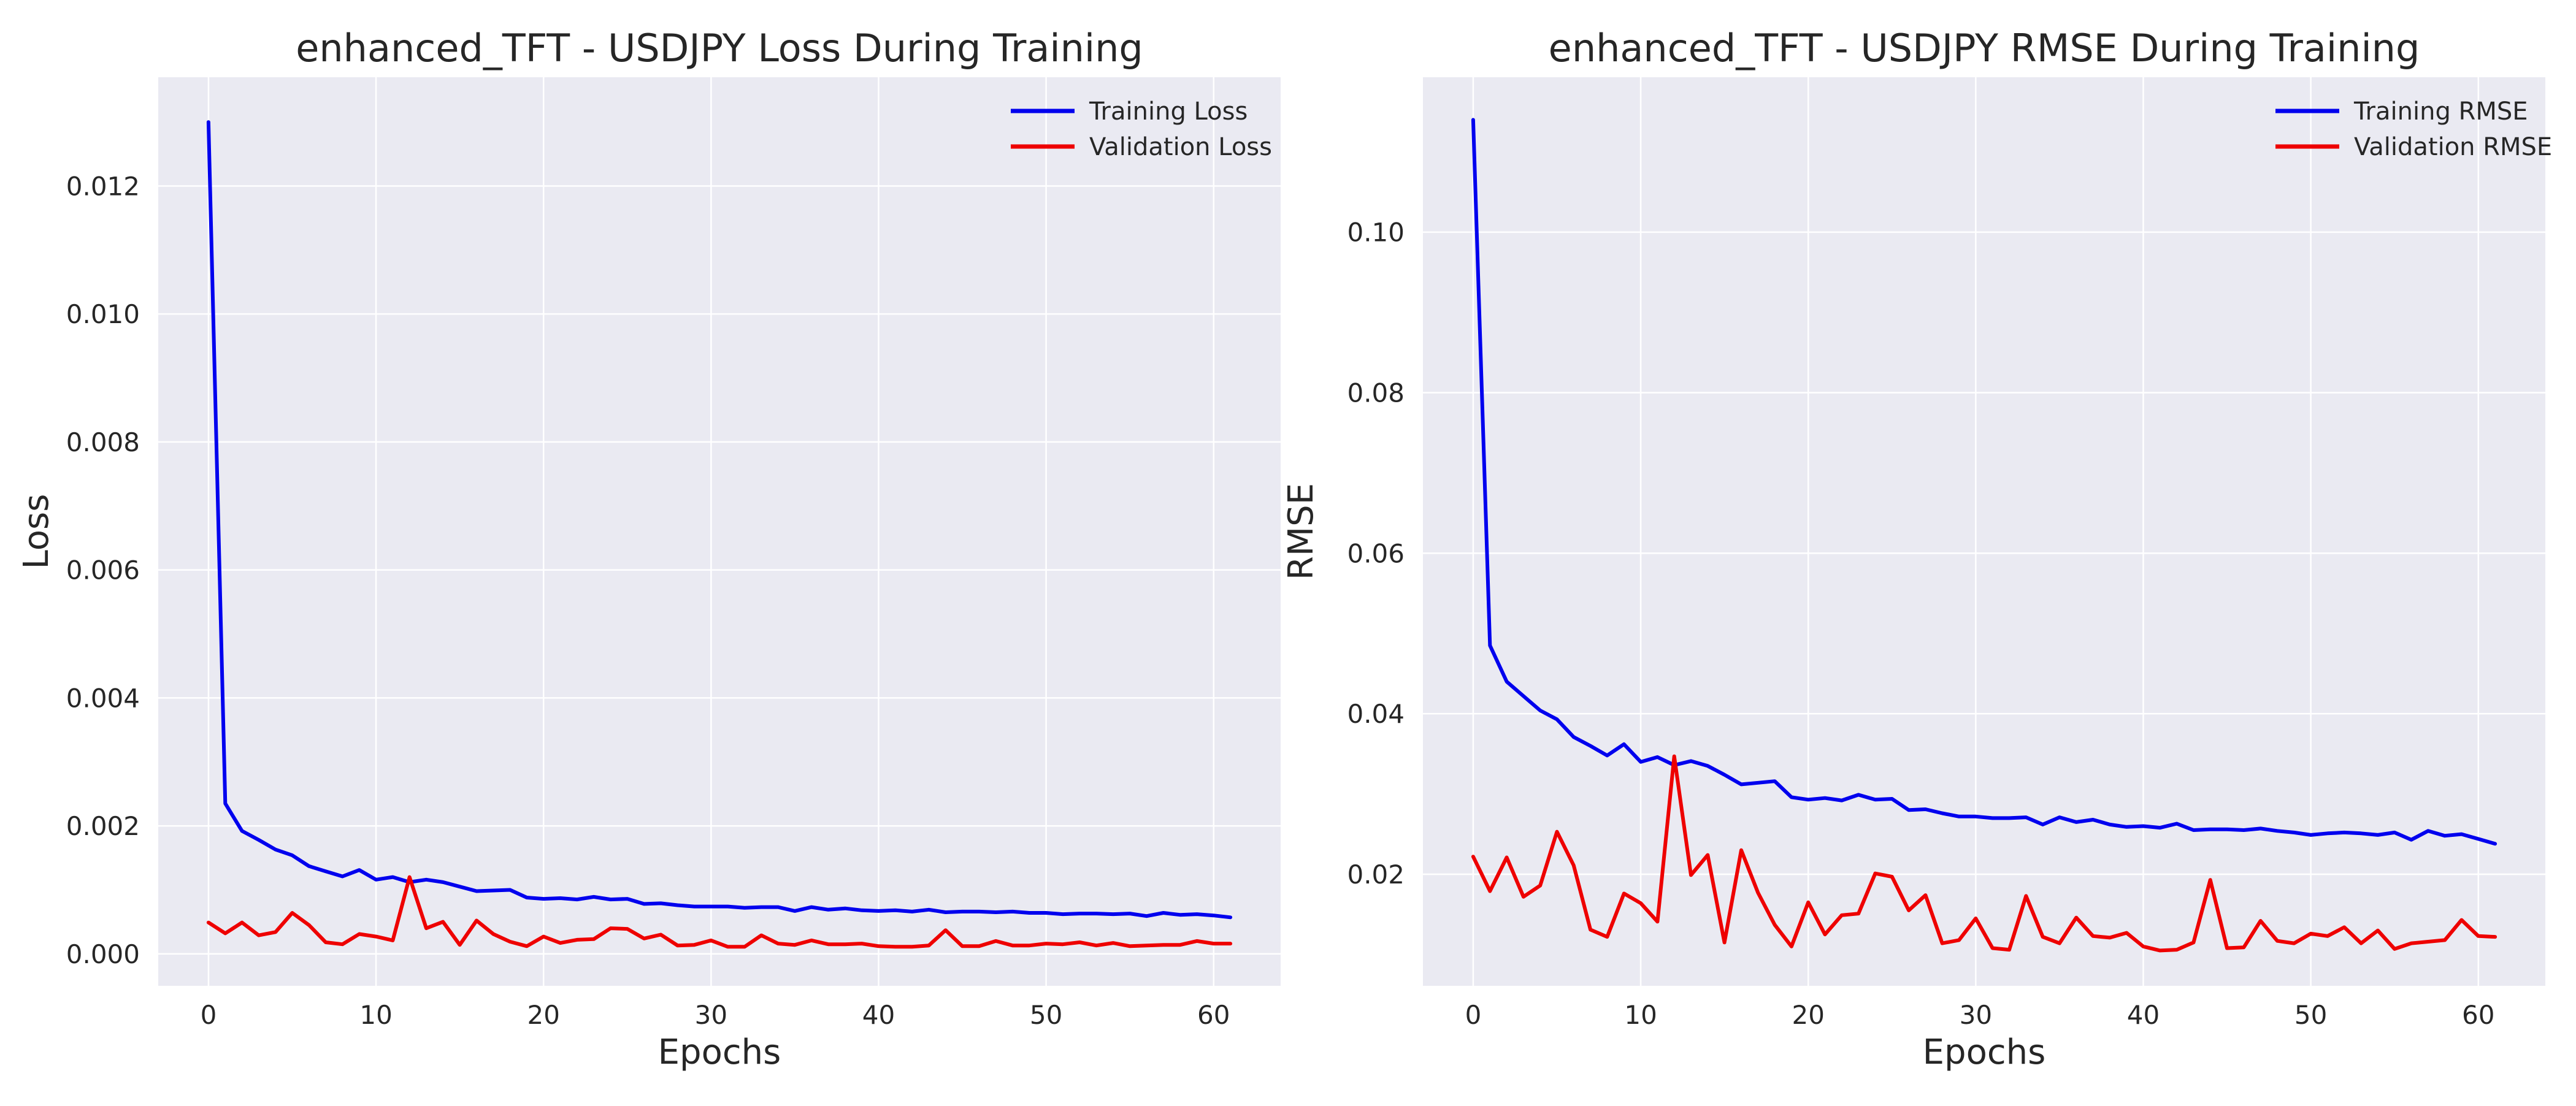 The width and height of the screenshot is (2576, 1106). I want to click on loss-x-tick-labels: 0 10 20 30 40 50 60, so click(715, 1015).